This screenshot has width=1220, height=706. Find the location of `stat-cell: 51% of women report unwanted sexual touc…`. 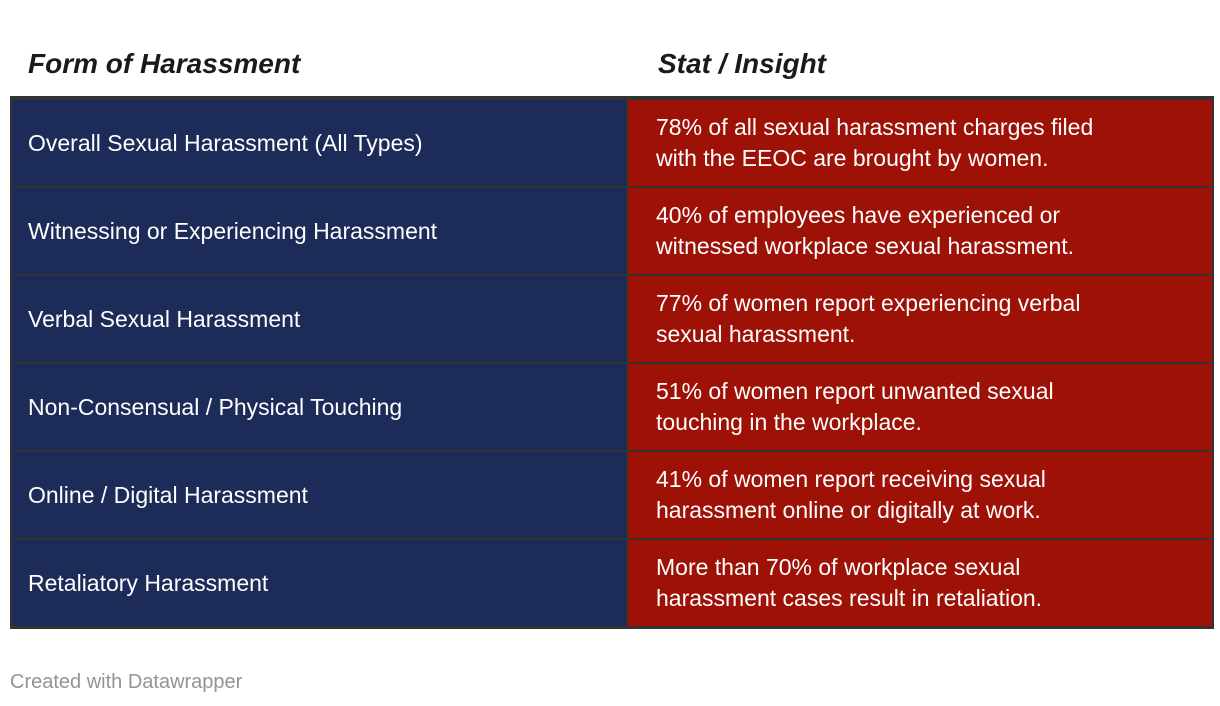

stat-cell: 51% of women report unwanted sexual touc… is located at coordinates (920, 407).